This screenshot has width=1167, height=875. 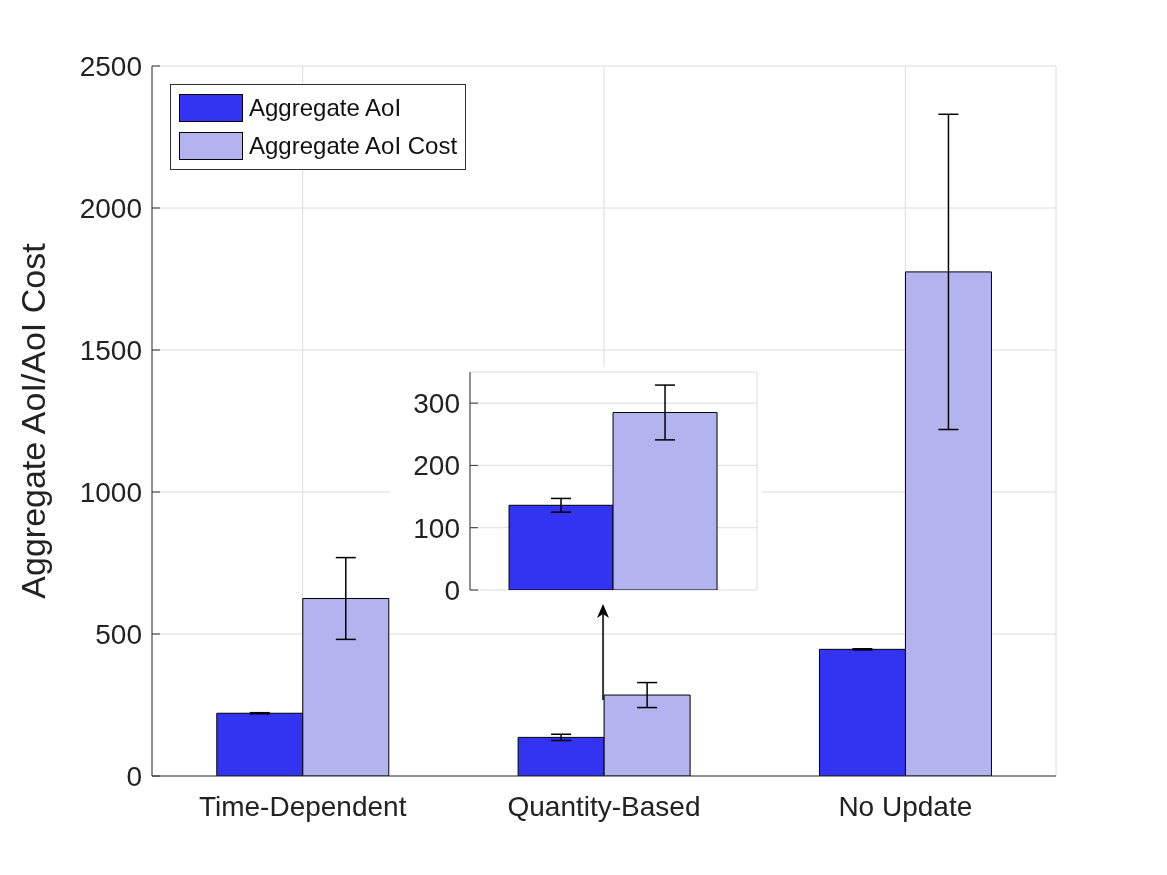 I want to click on x-tick-label: Quantity-Based, so click(x=604, y=806).